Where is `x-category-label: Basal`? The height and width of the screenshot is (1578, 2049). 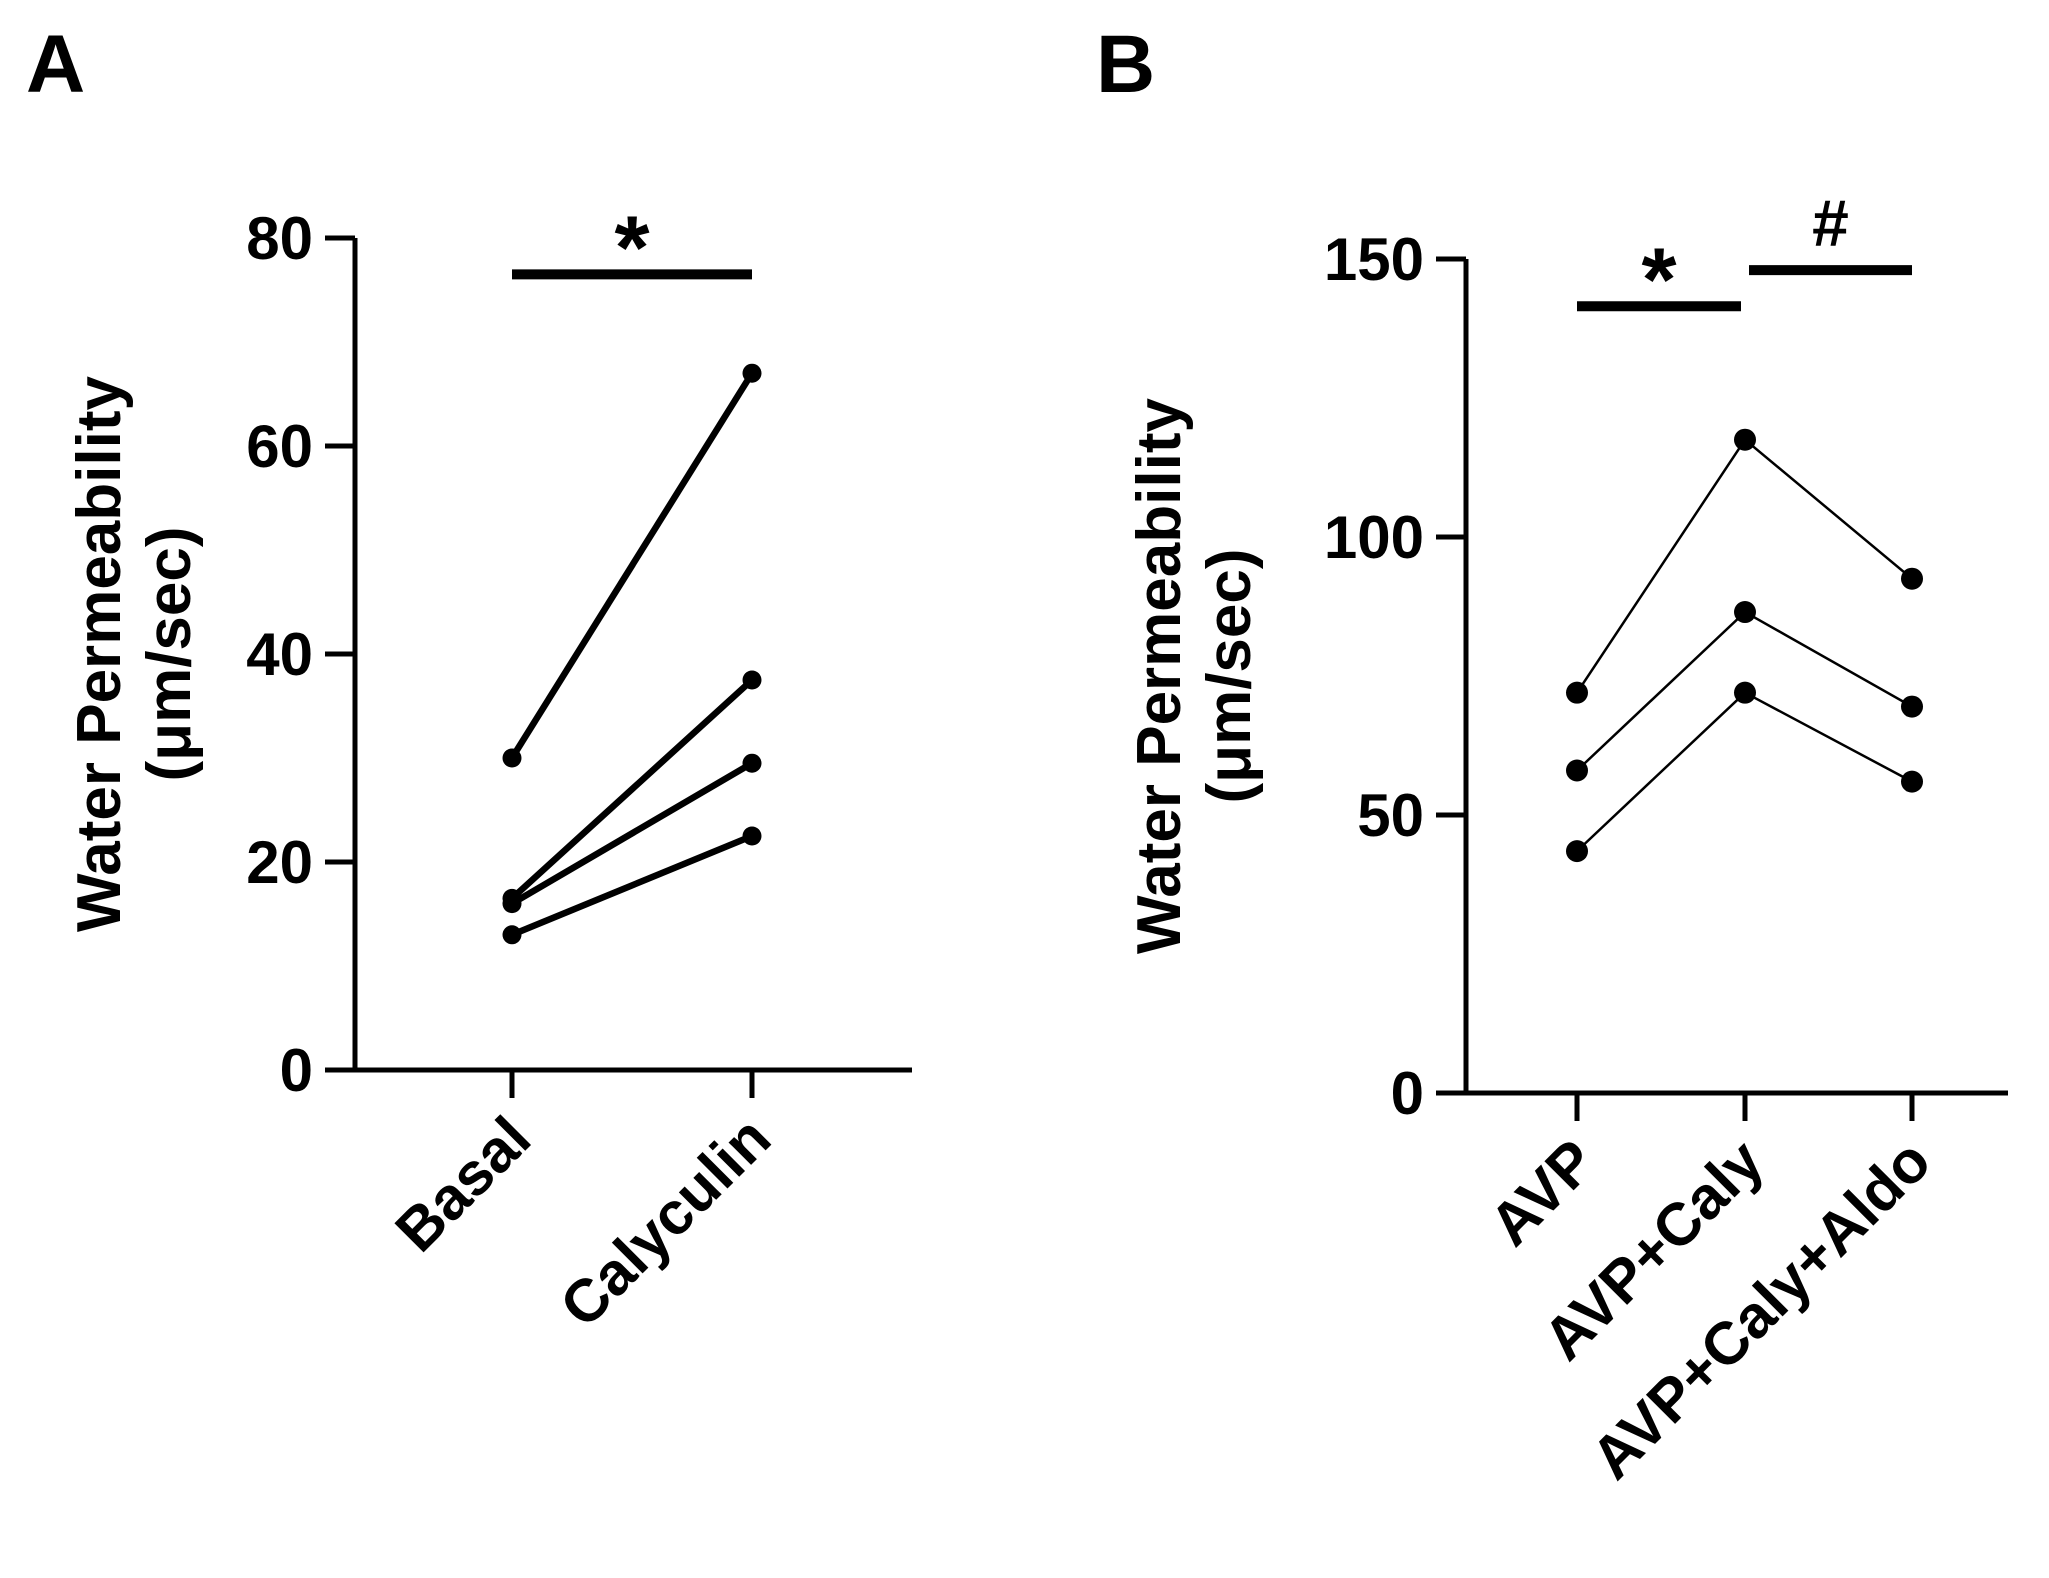
x-category-label: Basal is located at coordinates (463, 1184).